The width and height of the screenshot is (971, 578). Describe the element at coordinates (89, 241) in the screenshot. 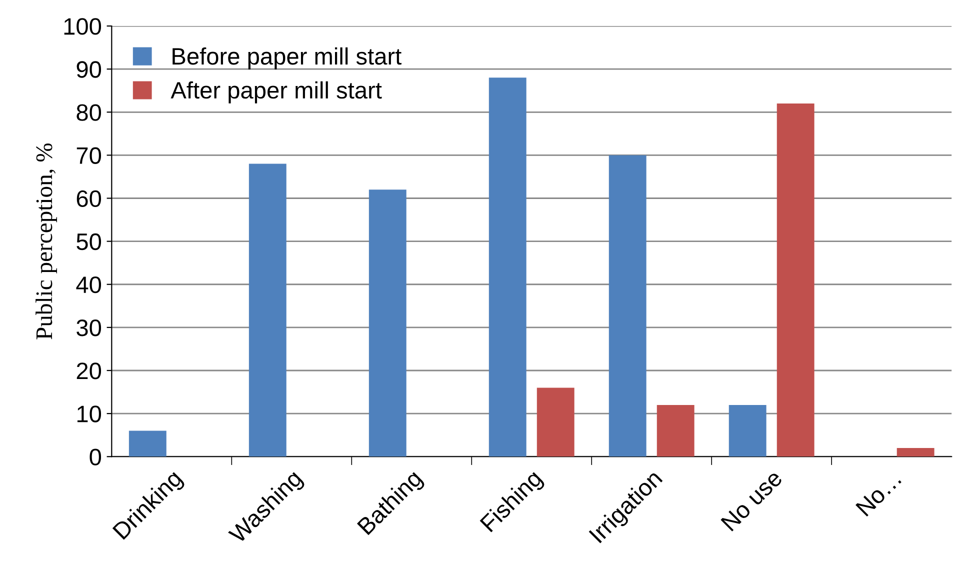

I see `y-tick-label: 50` at that location.